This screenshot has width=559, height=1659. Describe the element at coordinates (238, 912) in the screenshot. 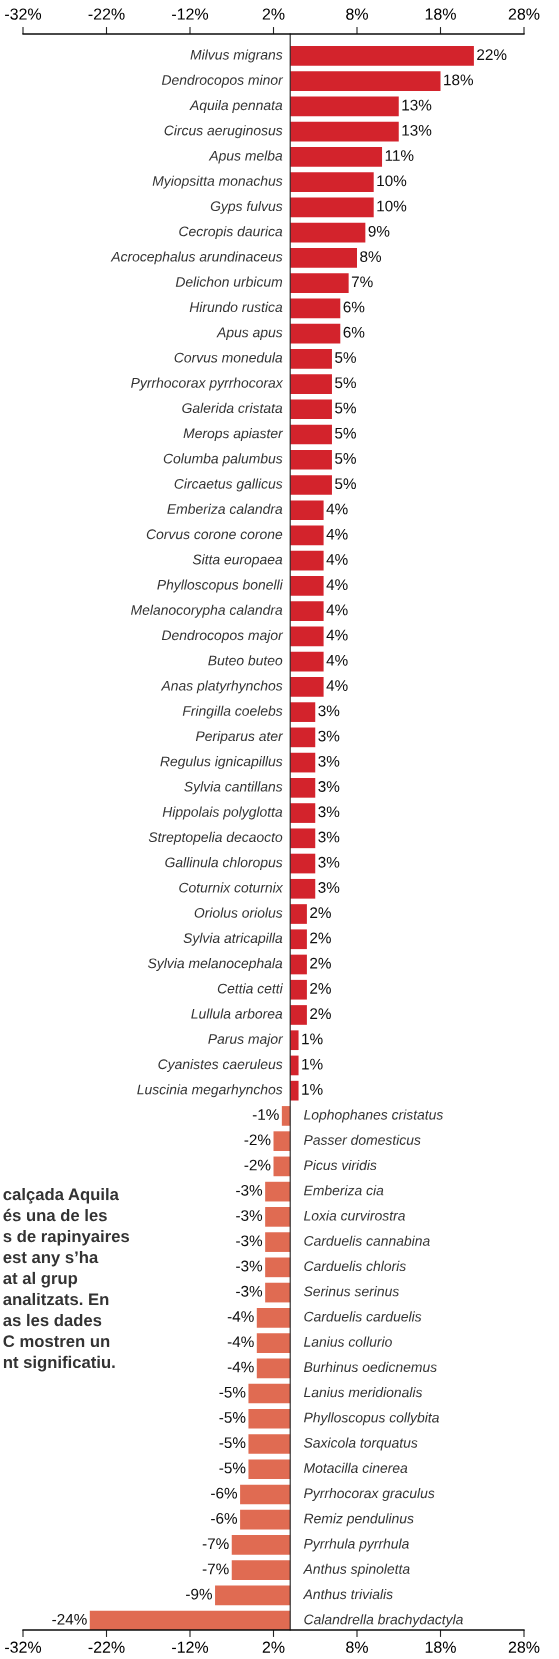

I see `y-tick-label: Oriolus oriolus` at that location.